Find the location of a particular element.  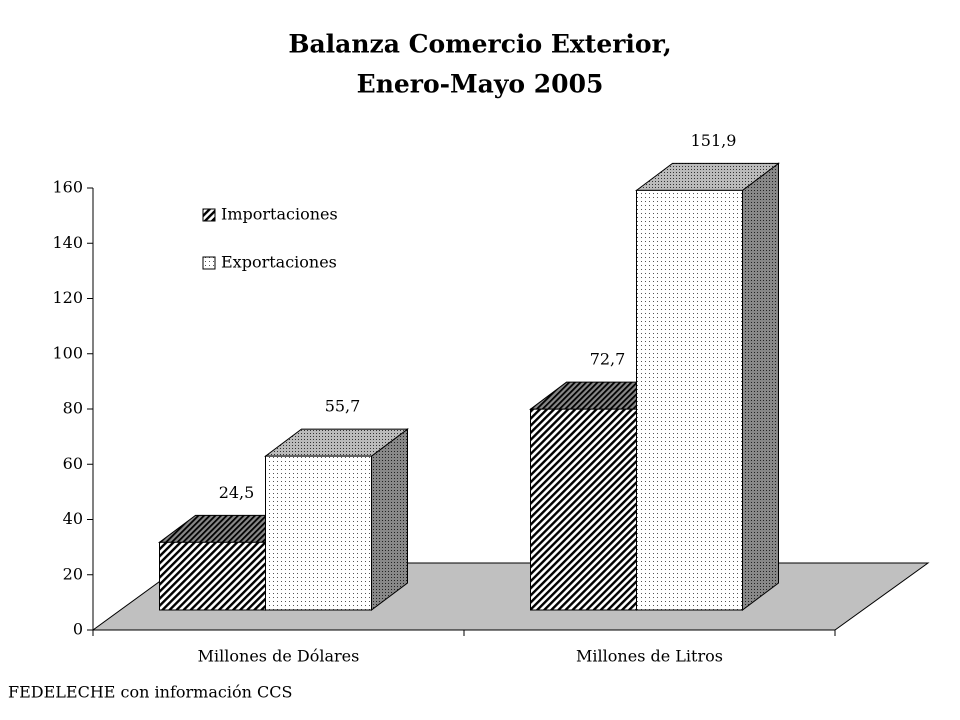

y-tick-label: 140 is located at coordinates (67, 242).